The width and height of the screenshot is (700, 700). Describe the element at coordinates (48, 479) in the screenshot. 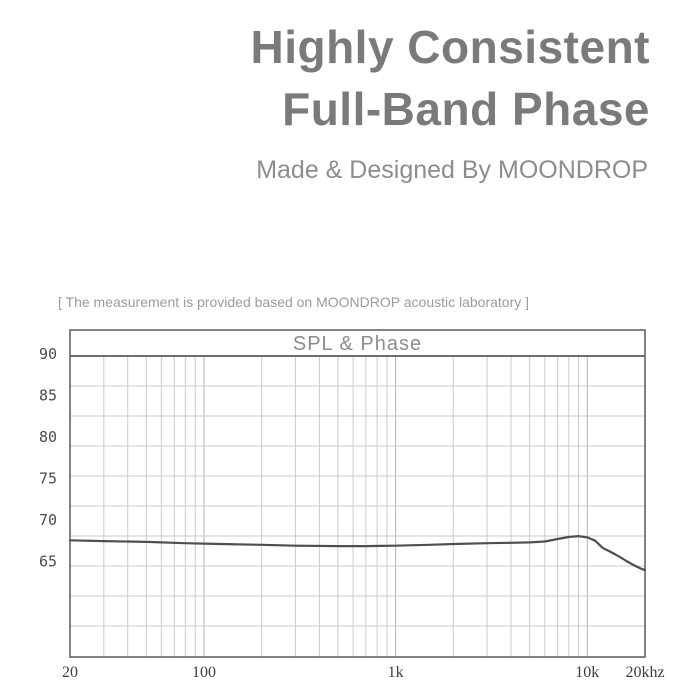

I see `y-axis-label: 75` at that location.